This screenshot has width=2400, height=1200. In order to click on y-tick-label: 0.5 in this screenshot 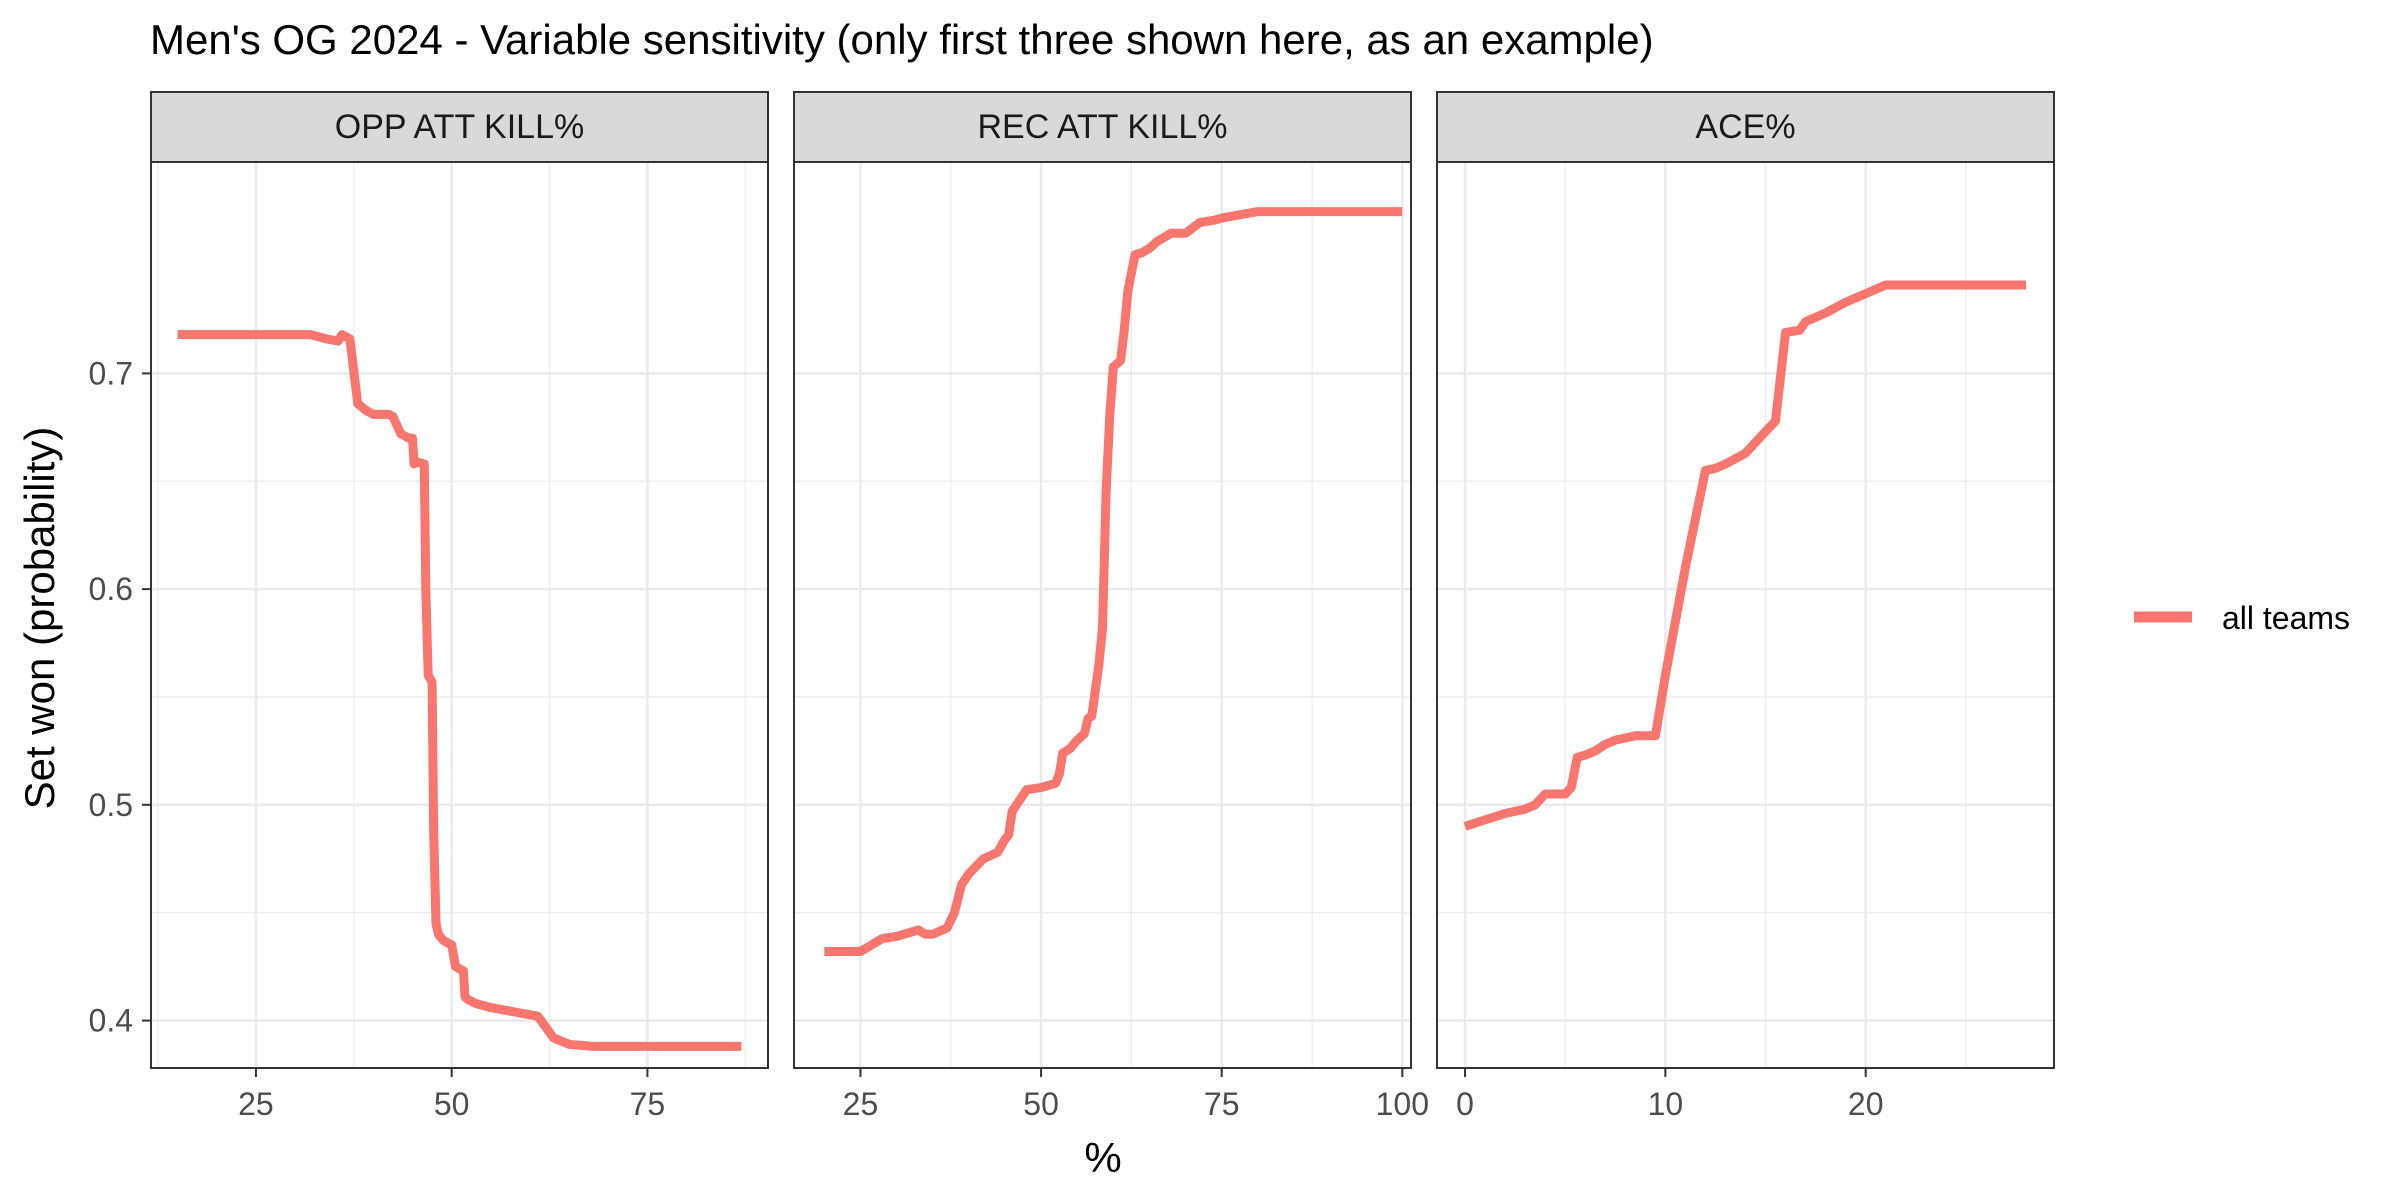, I will do `click(111, 805)`.